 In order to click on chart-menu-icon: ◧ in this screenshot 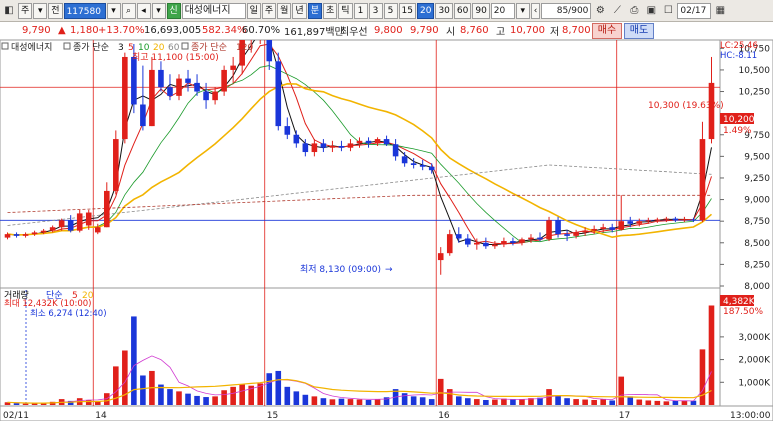, I will do `click(9, 10)`.